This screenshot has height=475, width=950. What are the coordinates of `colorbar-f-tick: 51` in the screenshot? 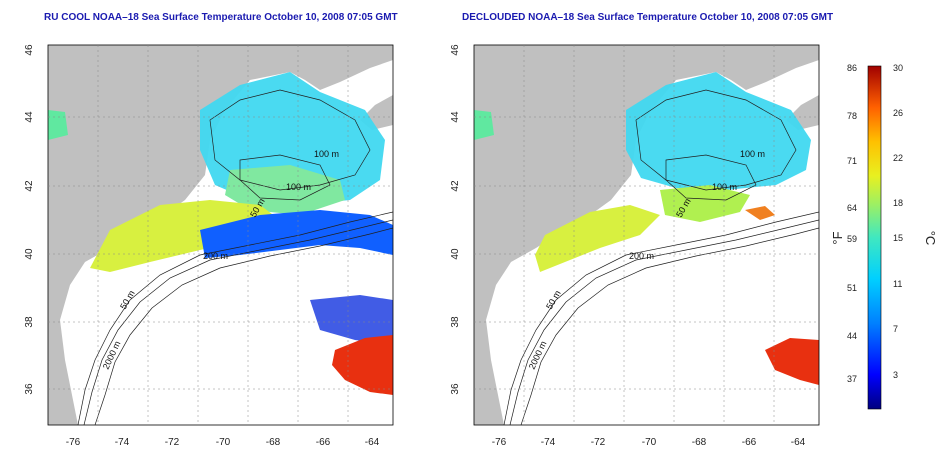 It's located at (852, 288).